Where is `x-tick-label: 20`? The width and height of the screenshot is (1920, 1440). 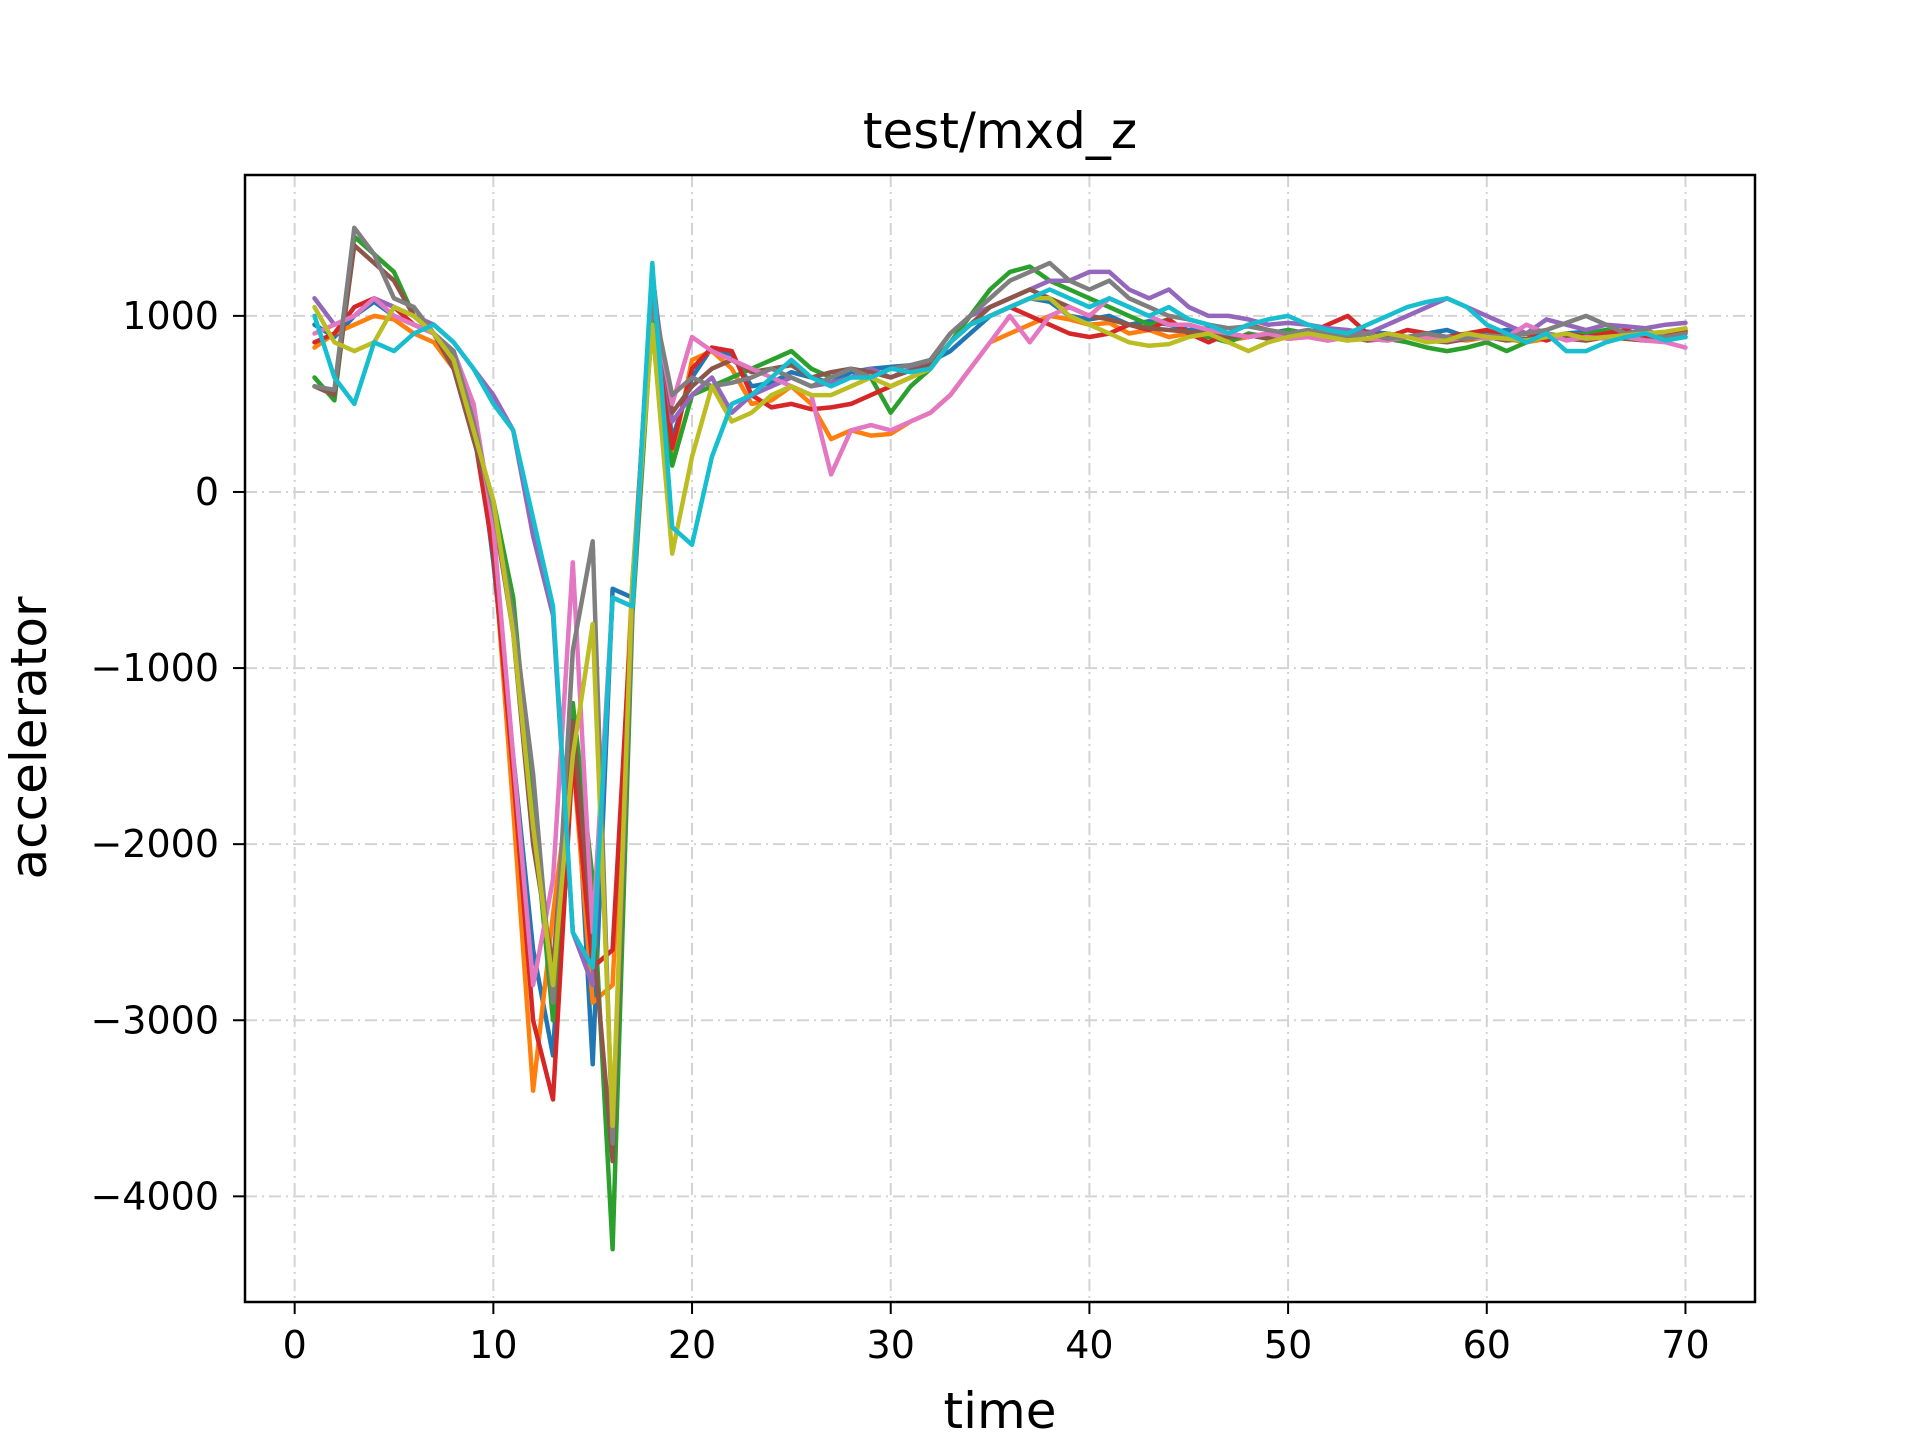
x-tick-label: 20 is located at coordinates (692, 1345).